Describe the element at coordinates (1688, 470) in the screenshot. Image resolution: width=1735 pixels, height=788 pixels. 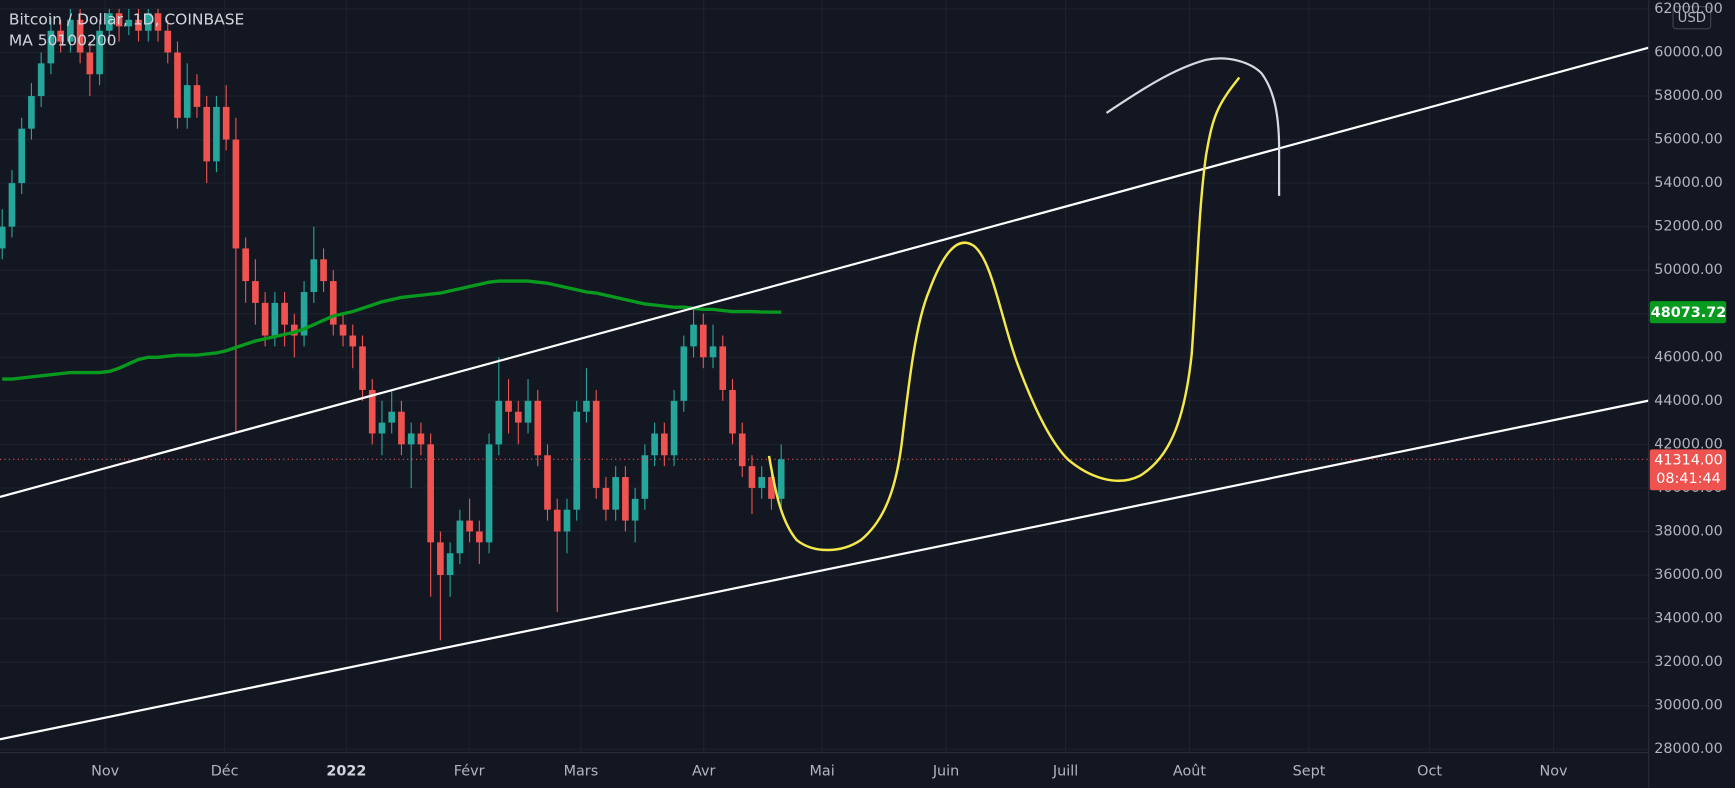
I see `last-price-tag` at that location.